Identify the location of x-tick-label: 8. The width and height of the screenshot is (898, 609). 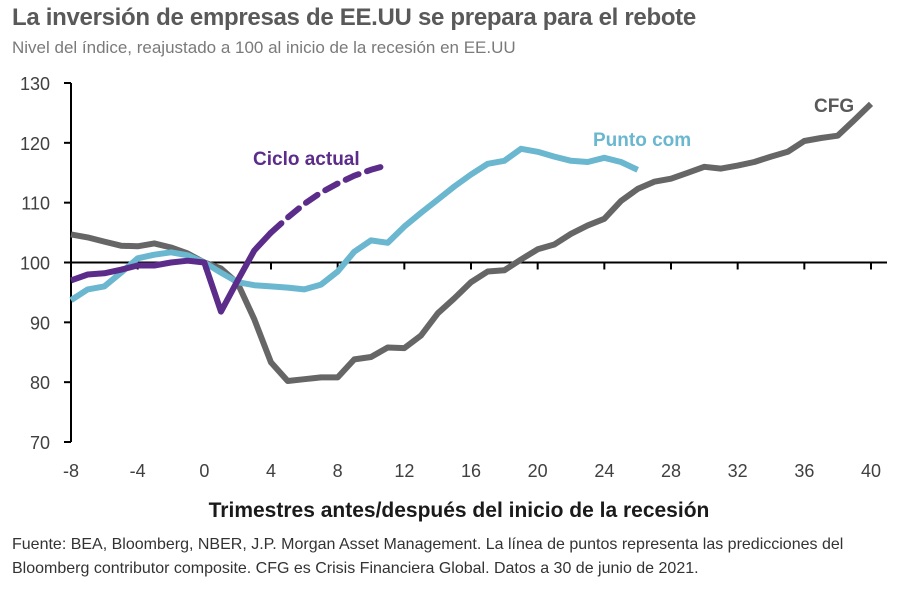
(338, 471).